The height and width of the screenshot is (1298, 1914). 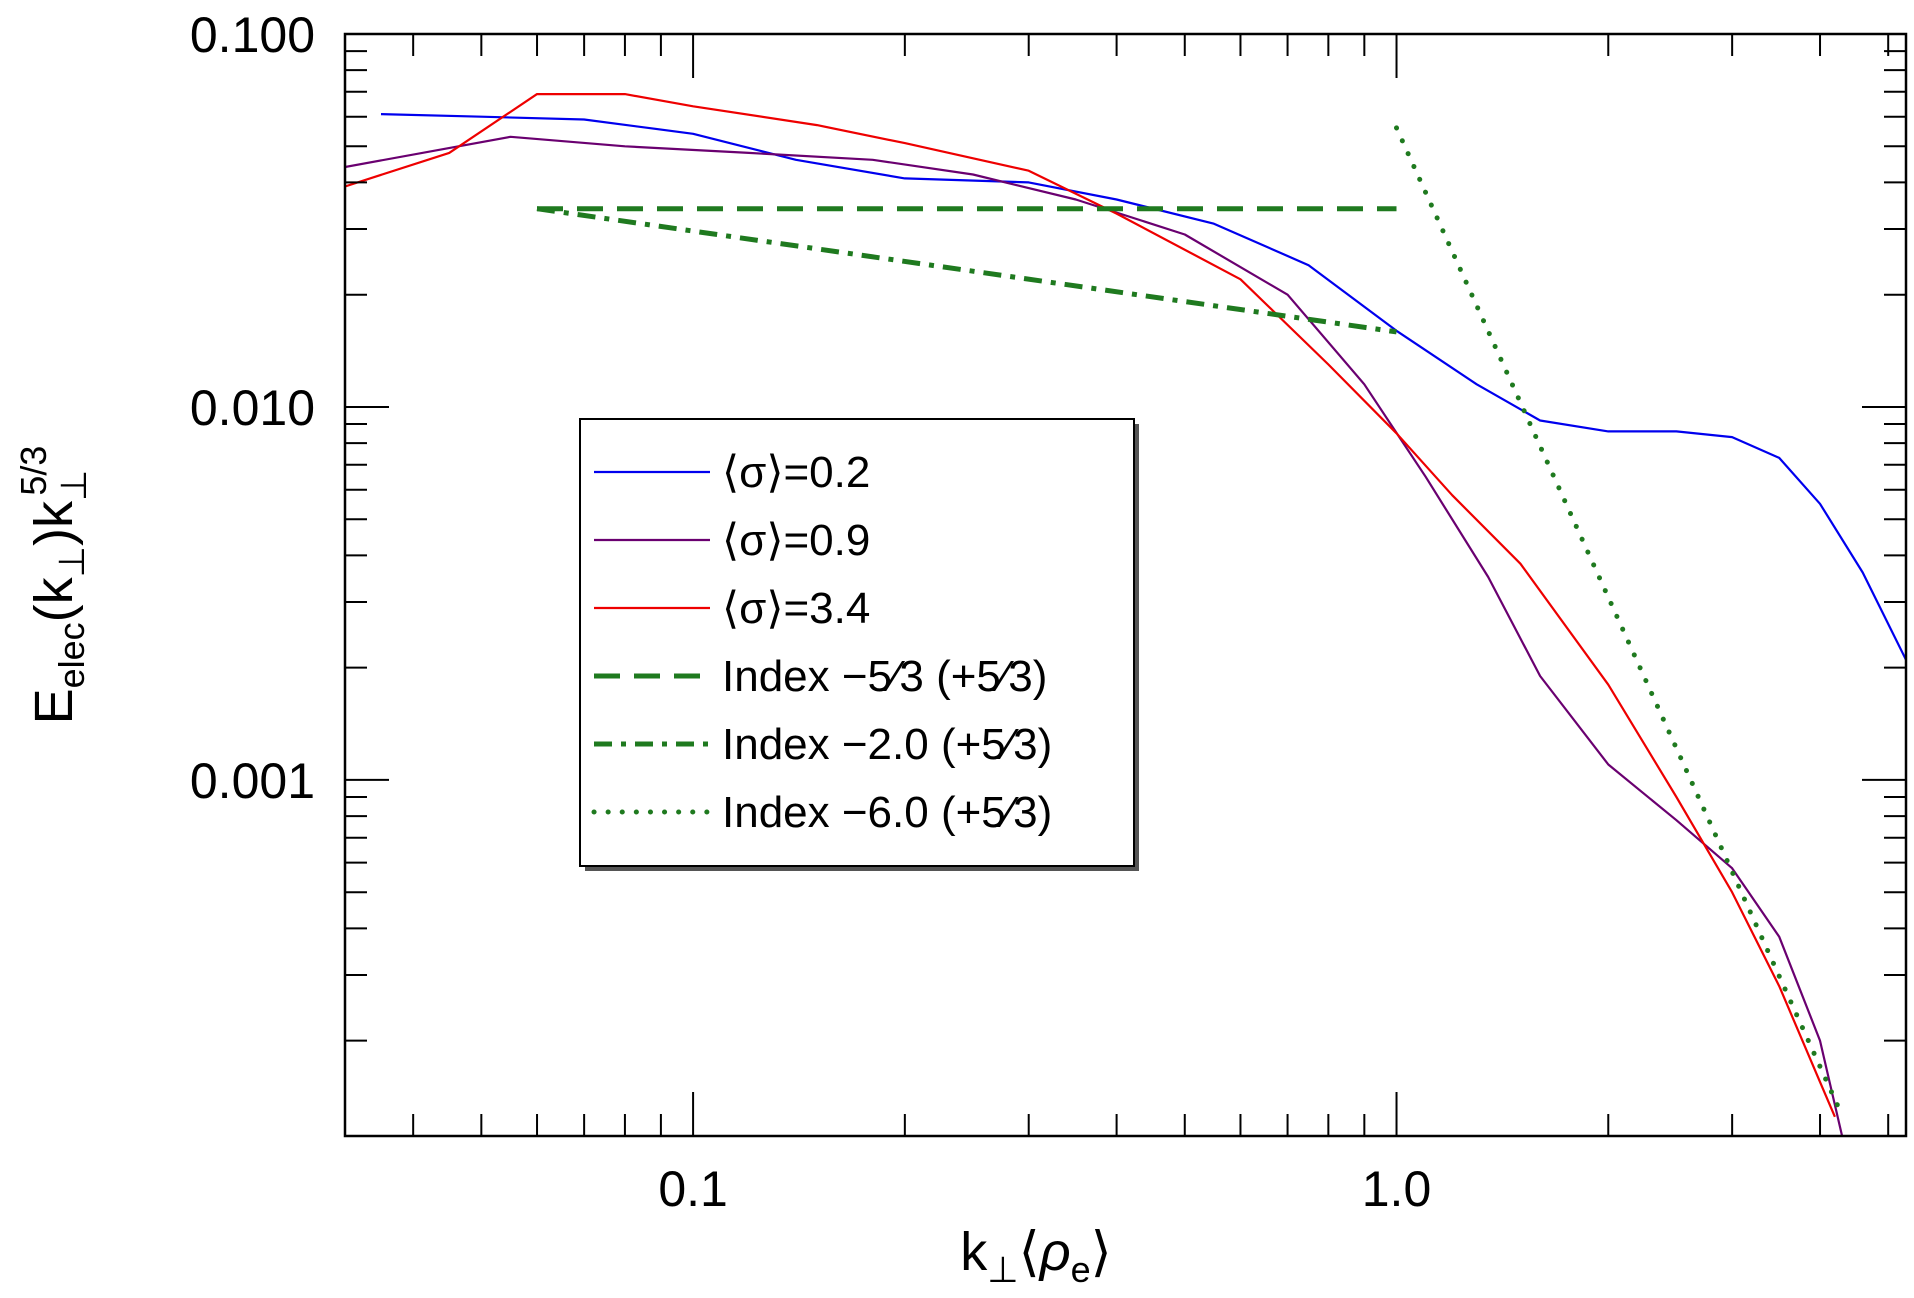 What do you see at coordinates (1002, 1269) in the screenshot?
I see `x-label-k-sub: ⊥` at bounding box center [1002, 1269].